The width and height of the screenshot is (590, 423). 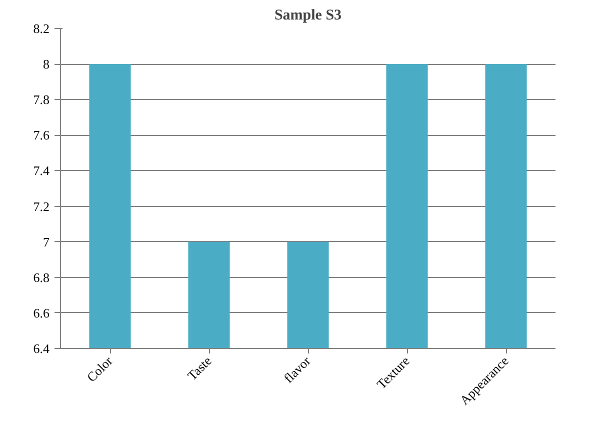 I want to click on y-tick-label: 6.8, so click(x=41, y=277).